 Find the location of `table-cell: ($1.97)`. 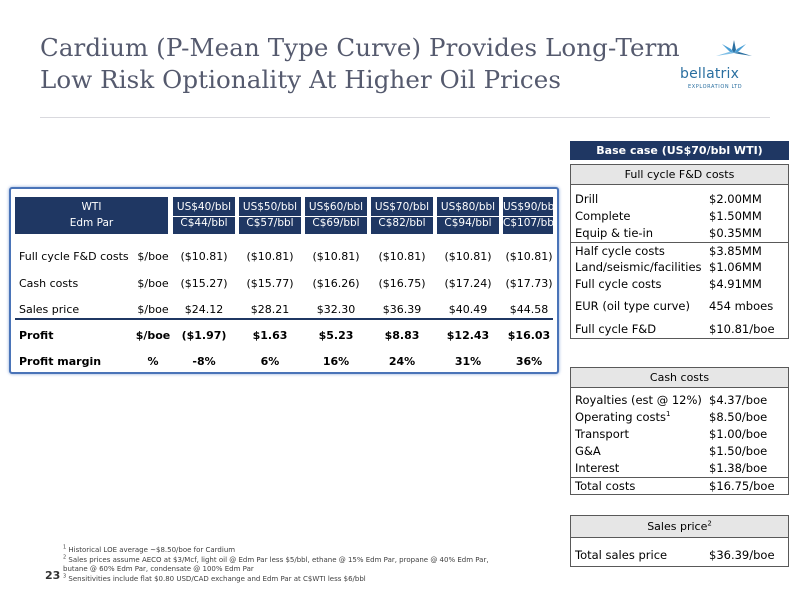

table-cell: ($1.97) is located at coordinates (204, 335).